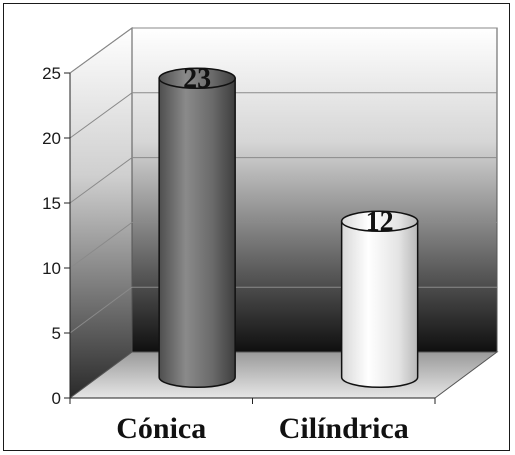 This screenshot has height=455, width=515. I want to click on data-label-1: 23, so click(197, 78).